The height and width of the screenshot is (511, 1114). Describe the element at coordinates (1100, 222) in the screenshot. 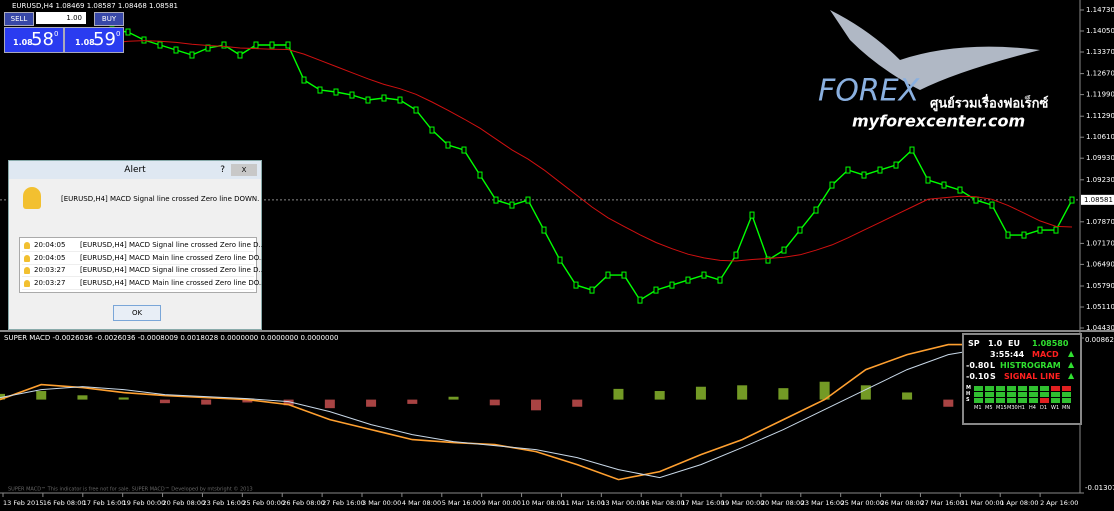

I see `y-tick-label: 1.07870` at that location.